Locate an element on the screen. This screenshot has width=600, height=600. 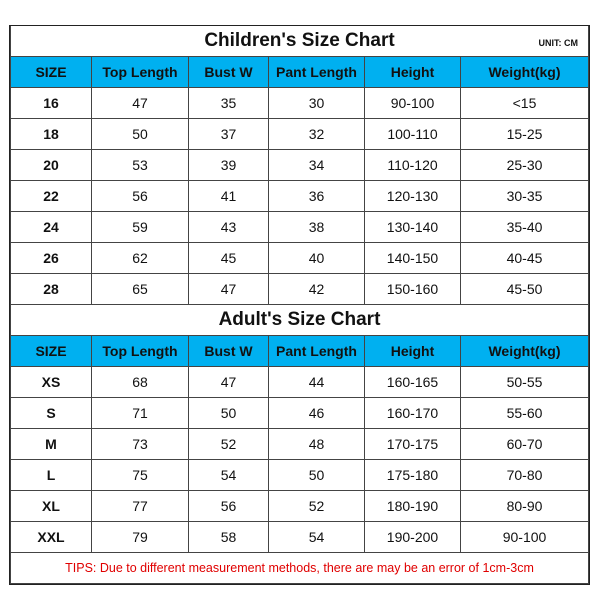
value-cell: 35 is located at coordinates (228, 103).